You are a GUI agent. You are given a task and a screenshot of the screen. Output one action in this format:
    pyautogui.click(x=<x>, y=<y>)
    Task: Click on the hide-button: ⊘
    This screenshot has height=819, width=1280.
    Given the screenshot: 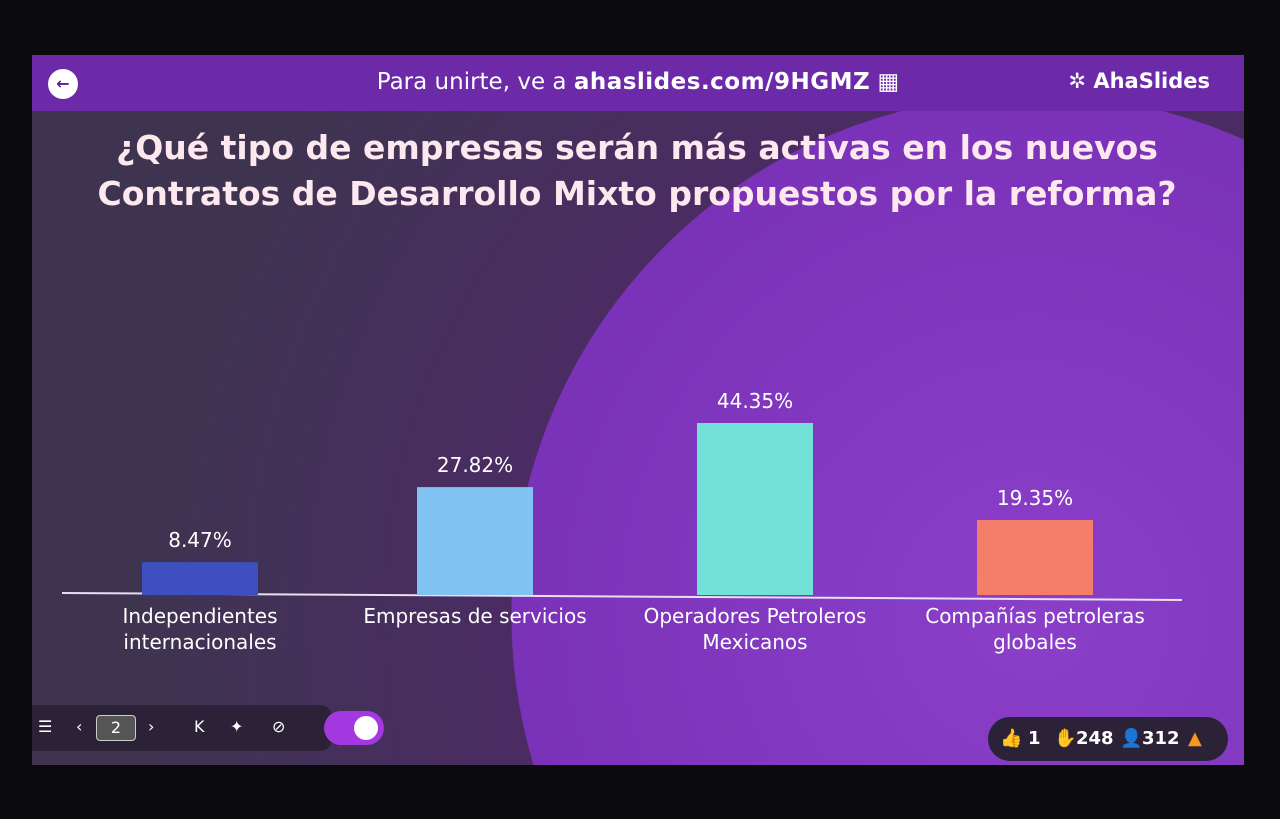 What is the action you would take?
    pyautogui.click(x=279, y=726)
    